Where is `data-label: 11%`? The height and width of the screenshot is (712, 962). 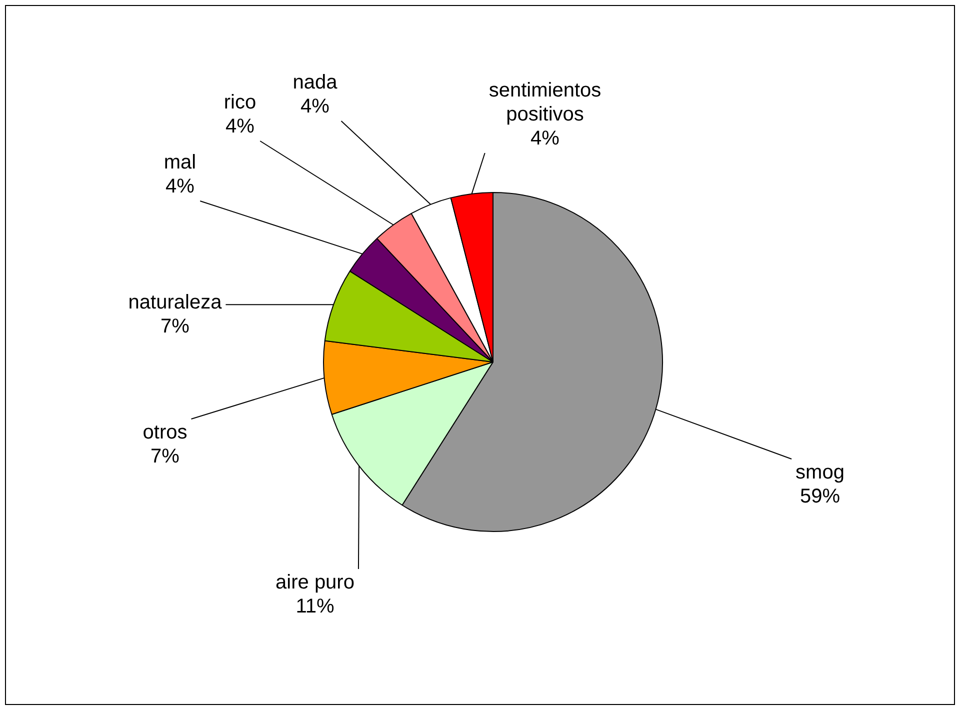 data-label: 11% is located at coordinates (315, 607).